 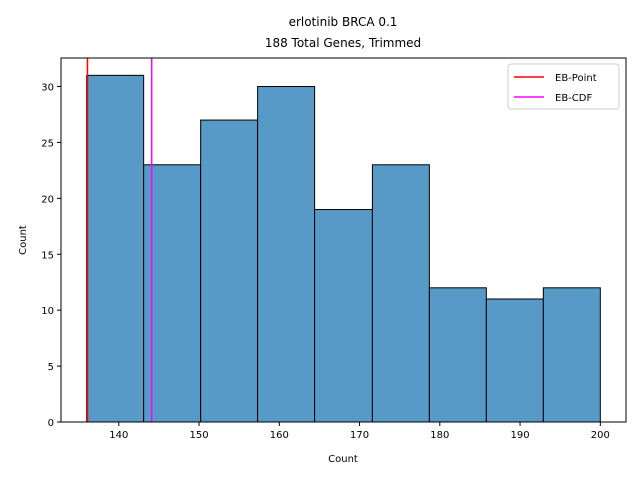 What do you see at coordinates (343, 43) in the screenshot?
I see `chart-subtitle: 188 Total Genes, Trimmed` at bounding box center [343, 43].